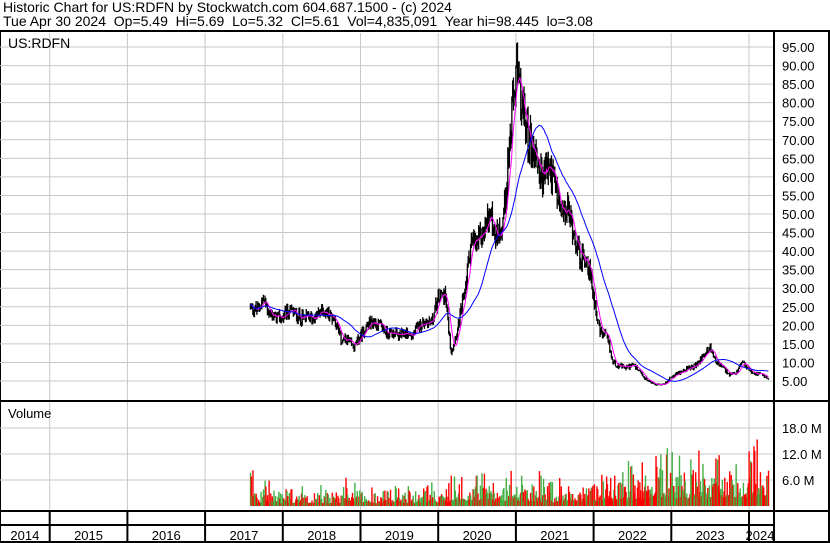 The height and width of the screenshot is (543, 830). Describe the element at coordinates (798, 66) in the screenshot. I see `y-tick-label: 90.00` at that location.